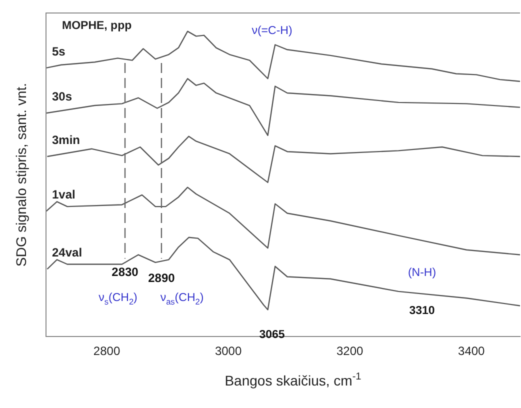 The image size is (521, 408). What do you see at coordinates (422, 311) in the screenshot?
I see `annotation: 3310` at bounding box center [422, 311].